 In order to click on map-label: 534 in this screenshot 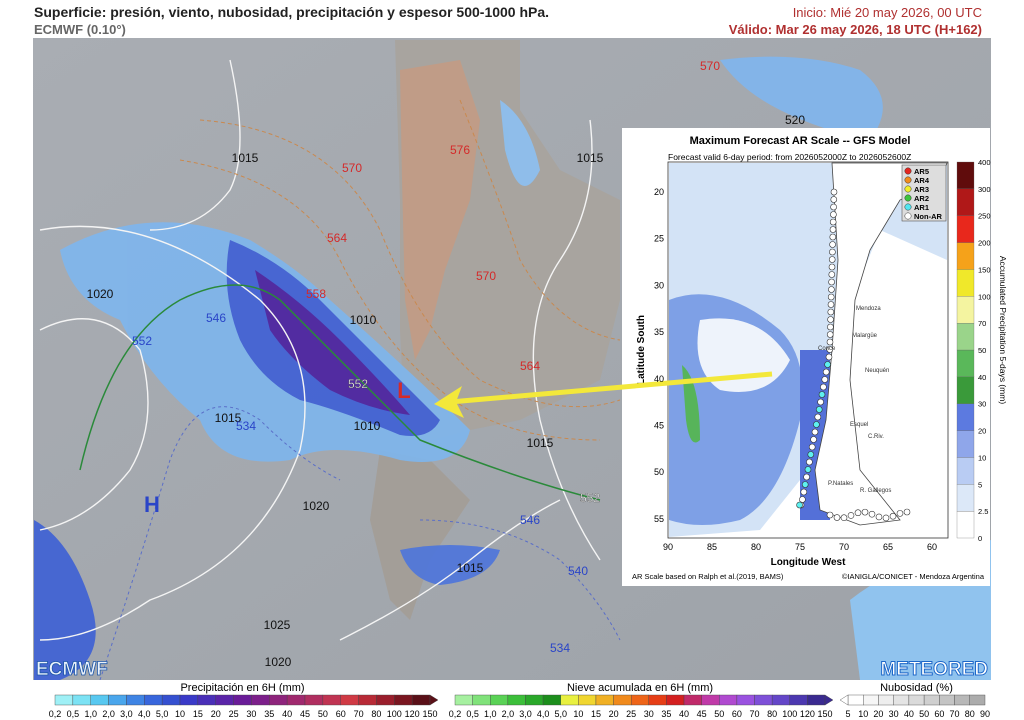, I will do `click(246, 426)`.